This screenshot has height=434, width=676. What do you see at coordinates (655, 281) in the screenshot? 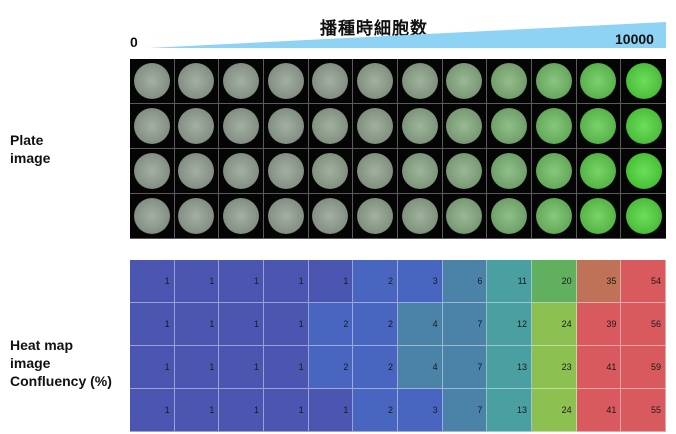
I see `heatmap-cell-value: 54` at bounding box center [655, 281].